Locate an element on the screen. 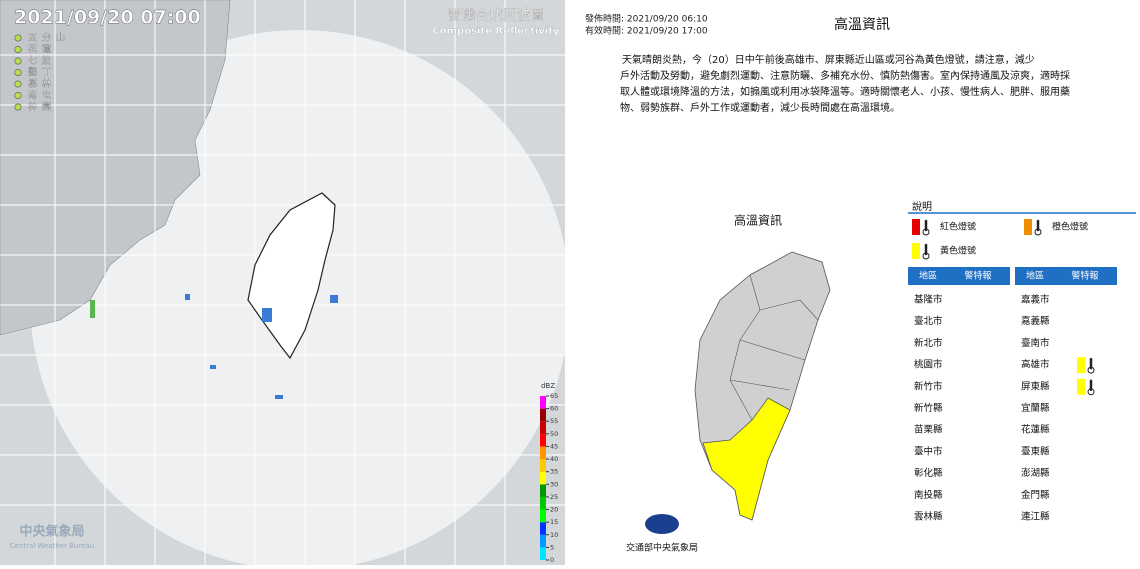  colorbar-label: 25 is located at coordinates (554, 497).